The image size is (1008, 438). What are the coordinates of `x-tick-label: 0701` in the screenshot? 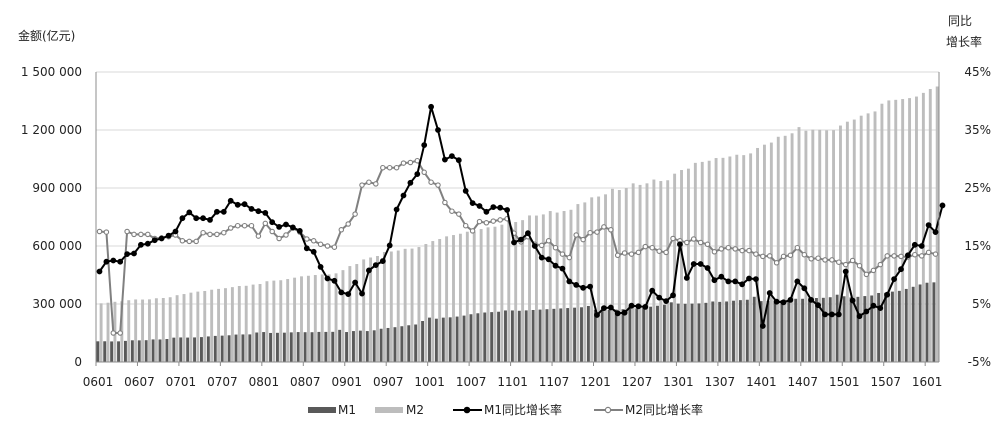 It's located at (181, 382).